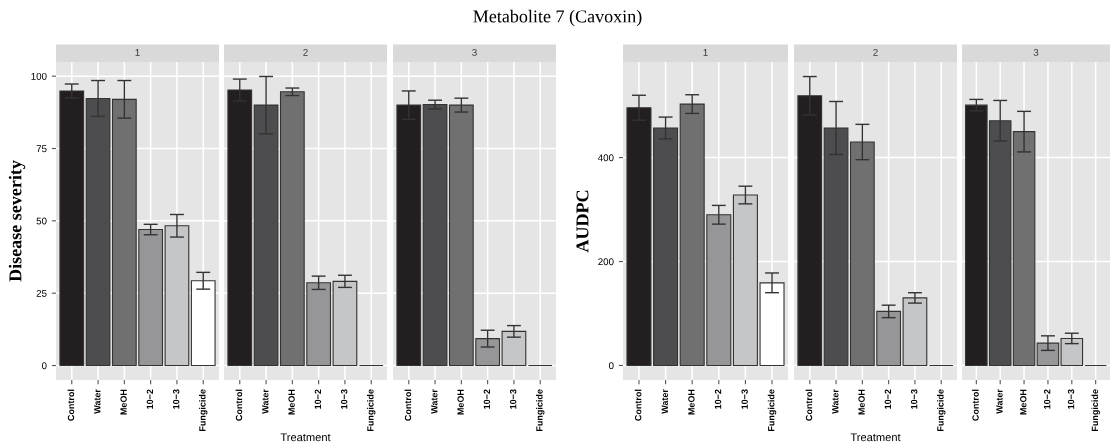 Image resolution: width=1115 pixels, height=448 pixels. What do you see at coordinates (41, 149) in the screenshot?
I see `y-tick-label: 75` at bounding box center [41, 149].